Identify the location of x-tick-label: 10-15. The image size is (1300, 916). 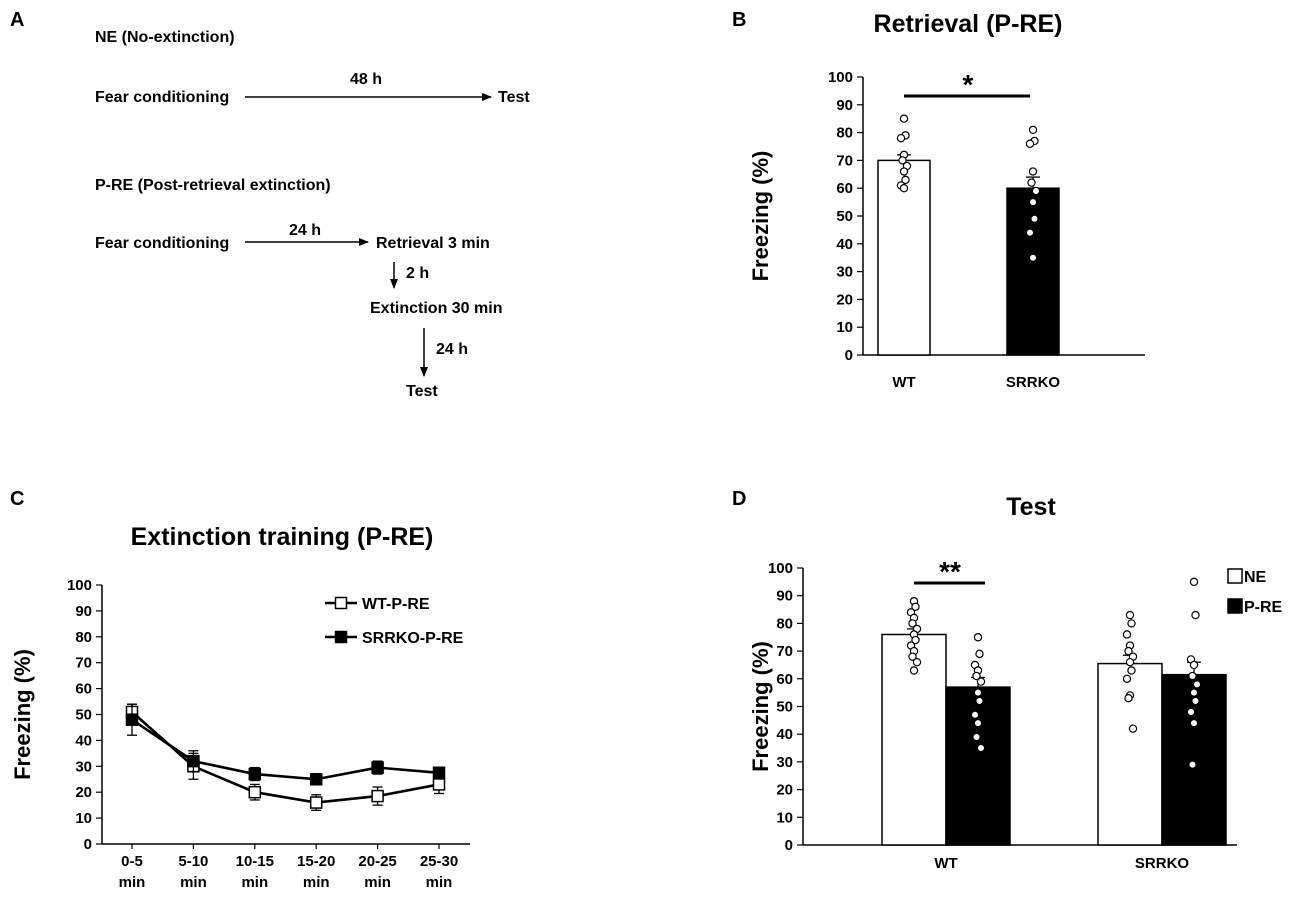
(255, 861).